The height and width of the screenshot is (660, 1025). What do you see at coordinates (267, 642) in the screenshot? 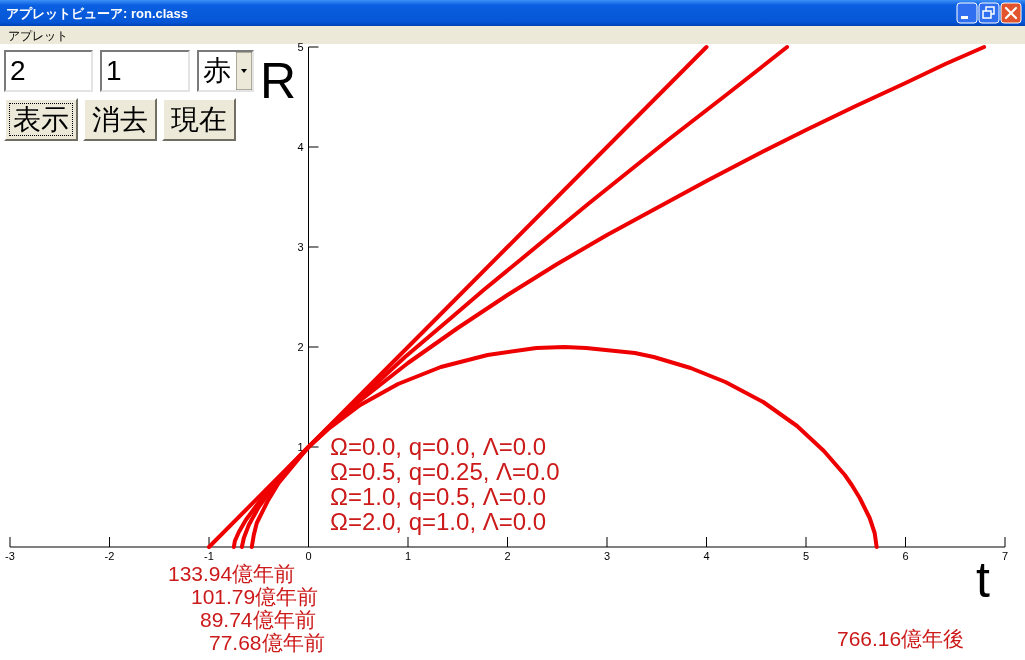
I see `text: 77.68億年前` at bounding box center [267, 642].